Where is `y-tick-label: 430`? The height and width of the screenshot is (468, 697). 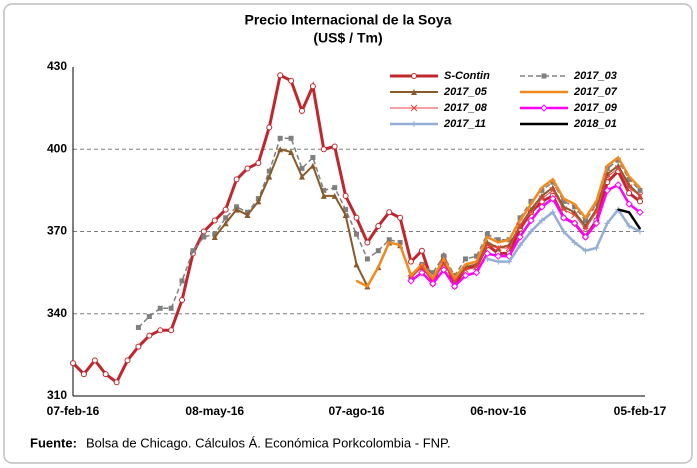
y-tick-label: 430 is located at coordinates (57, 66).